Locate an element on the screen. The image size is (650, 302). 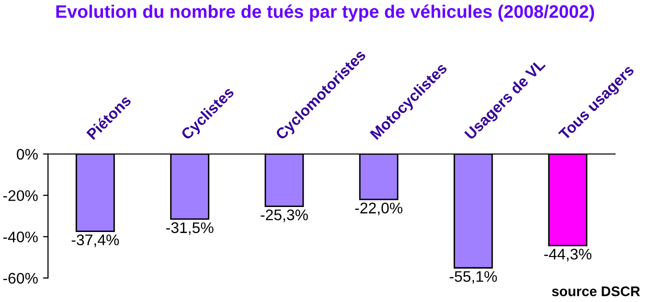
data-label: -37,4% is located at coordinates (95, 241).